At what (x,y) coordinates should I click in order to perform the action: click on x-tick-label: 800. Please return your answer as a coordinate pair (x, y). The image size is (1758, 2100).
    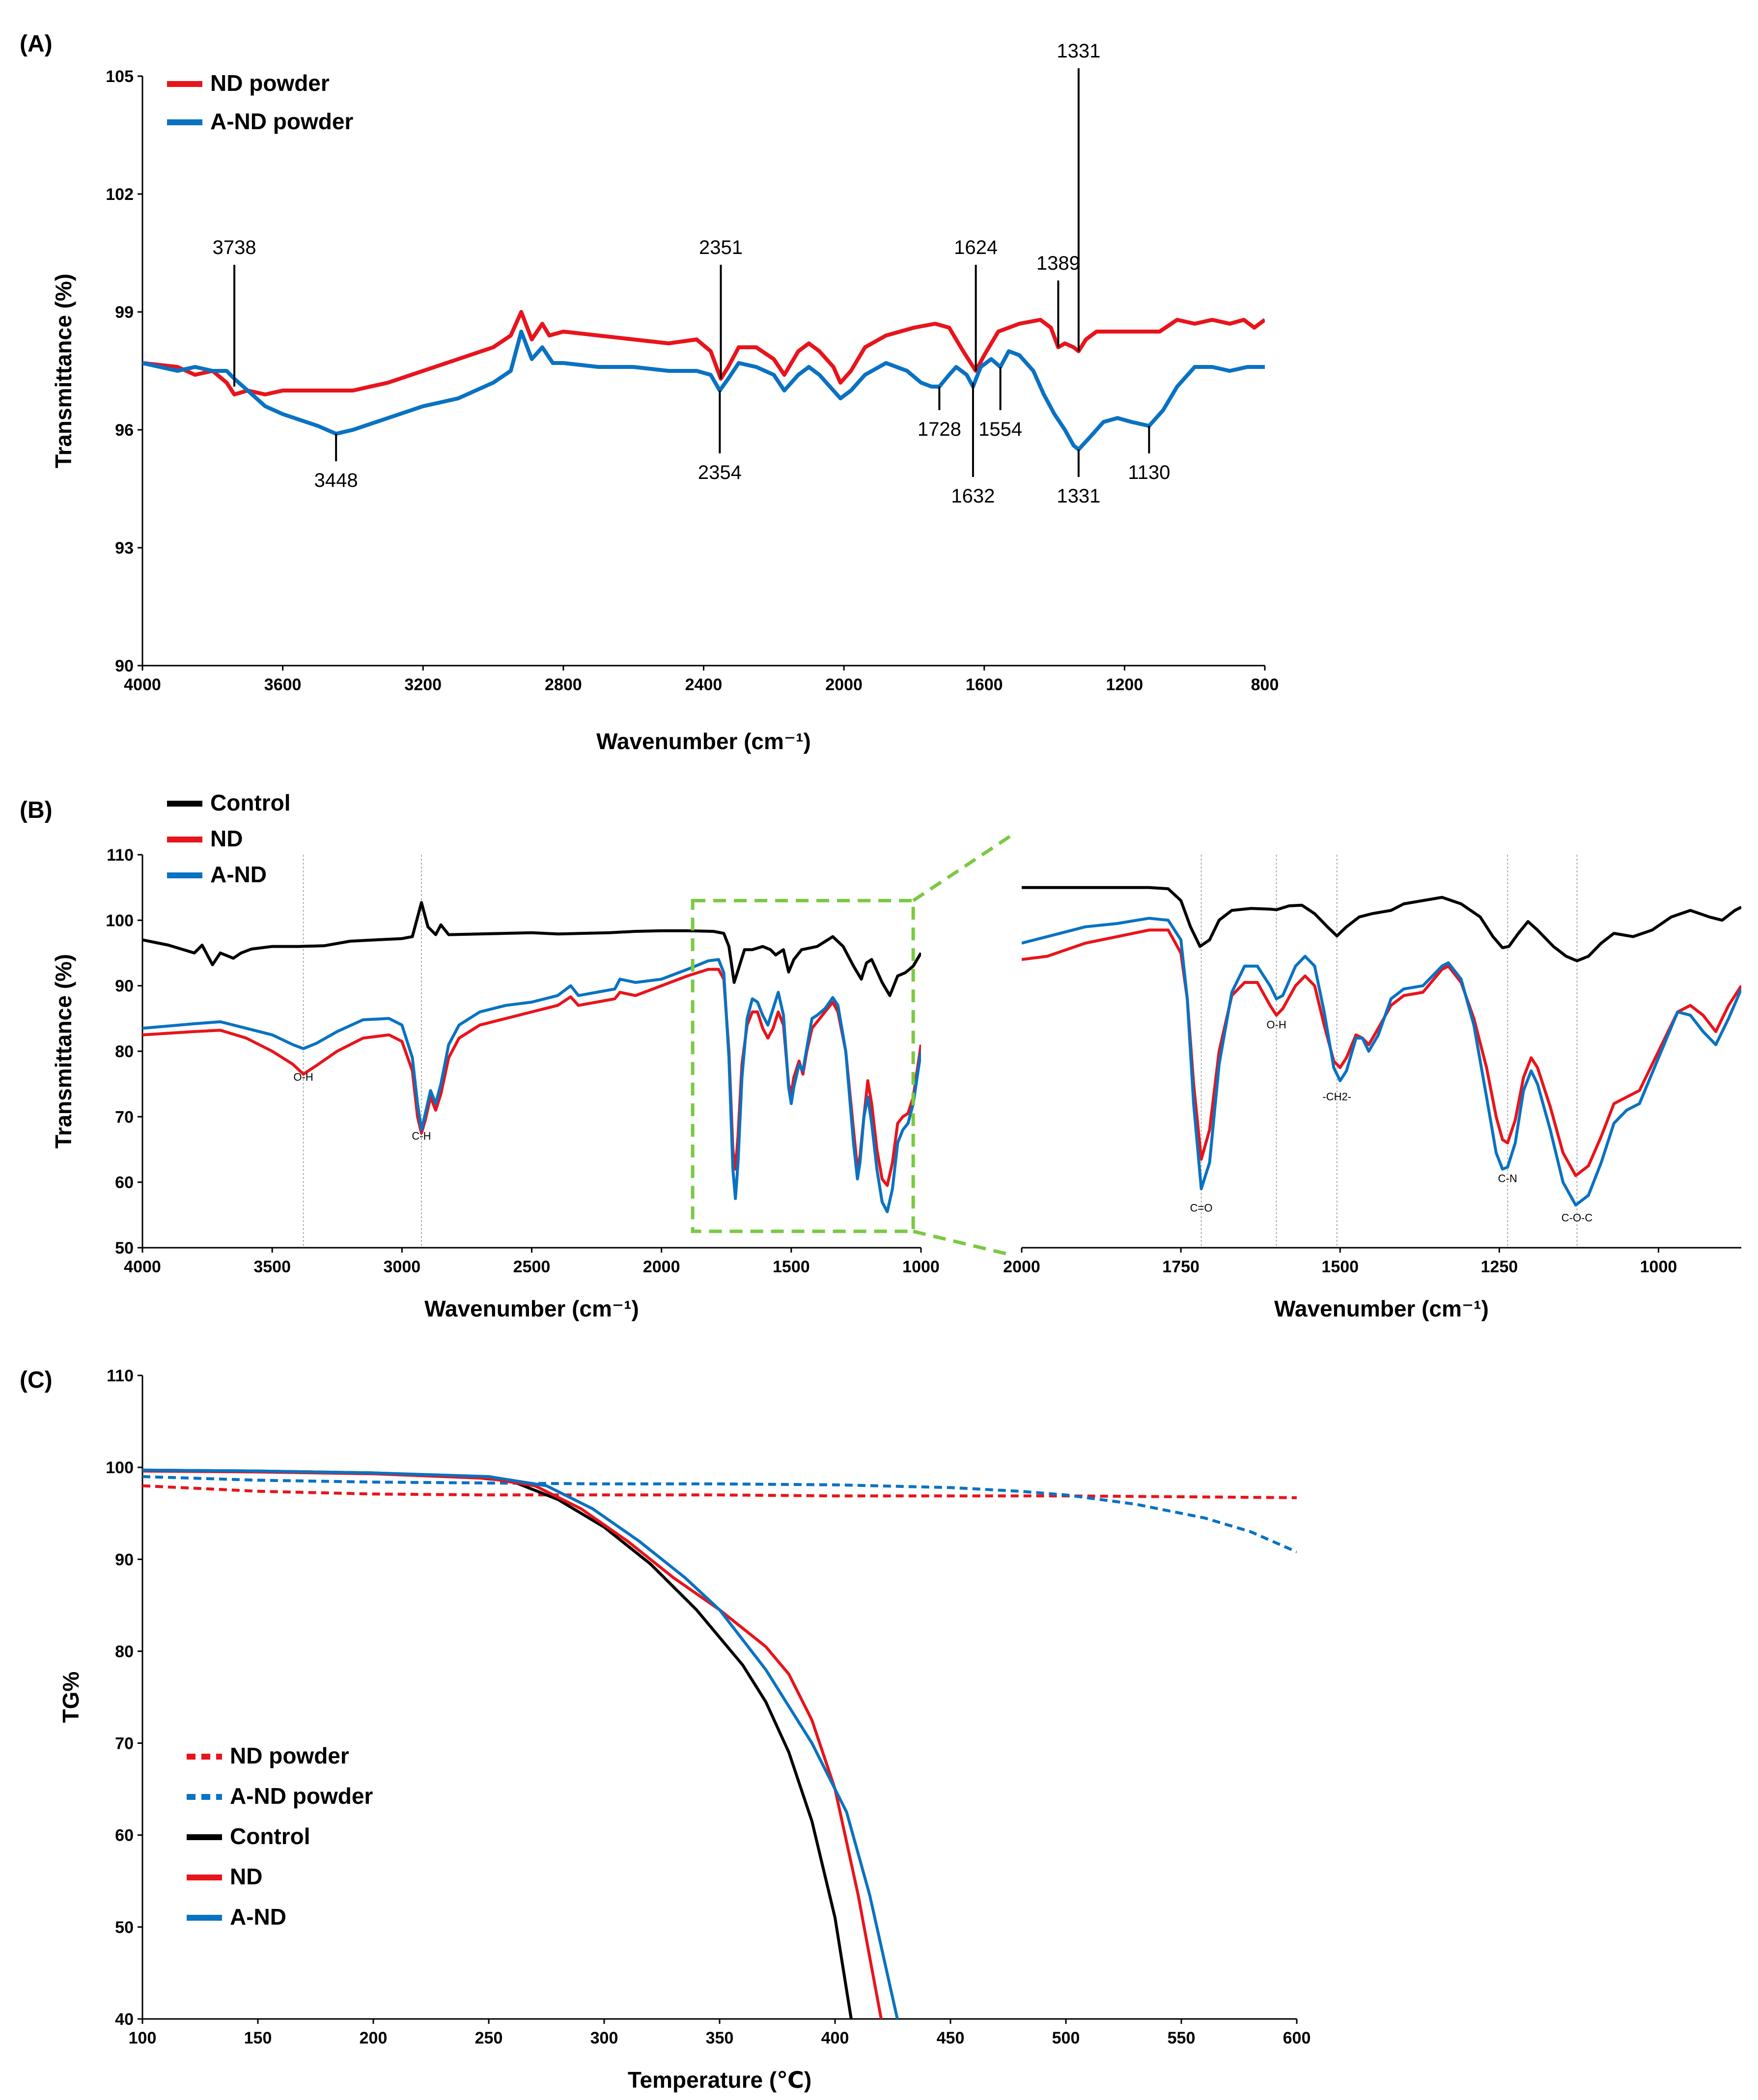
    Looking at the image, I should click on (1265, 684).